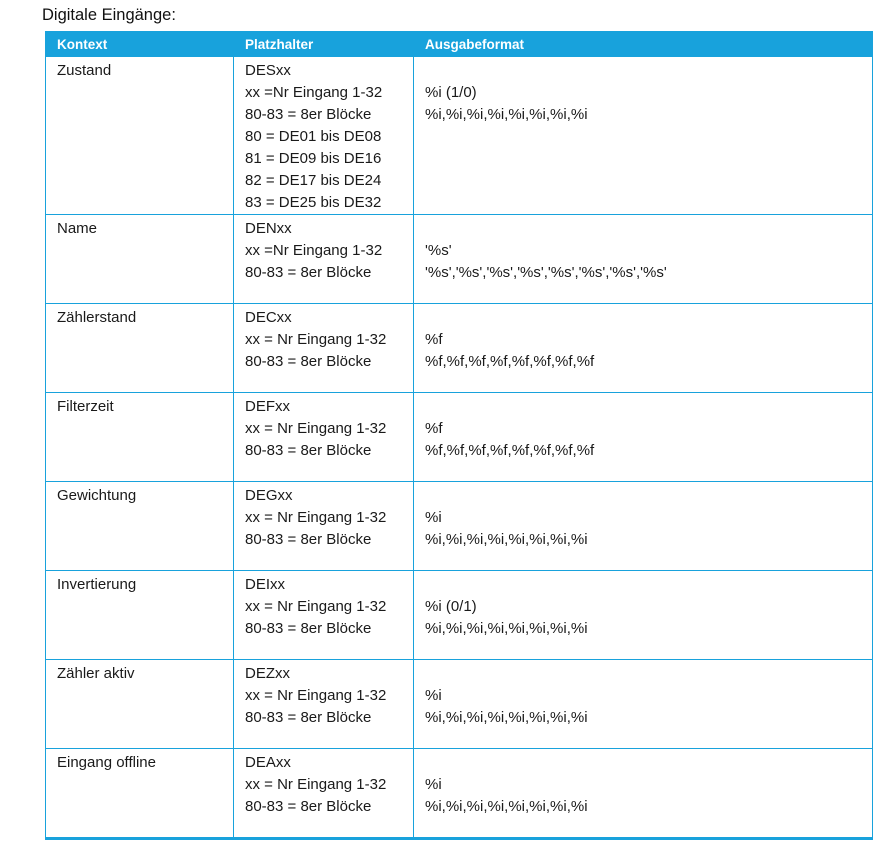 Image resolution: width=888 pixels, height=848 pixels. What do you see at coordinates (642, 135) in the screenshot?
I see `cell-ausgabeformat: %i (1/0) %i,%i,%i,%i,%i,%i,%i,%i` at bounding box center [642, 135].